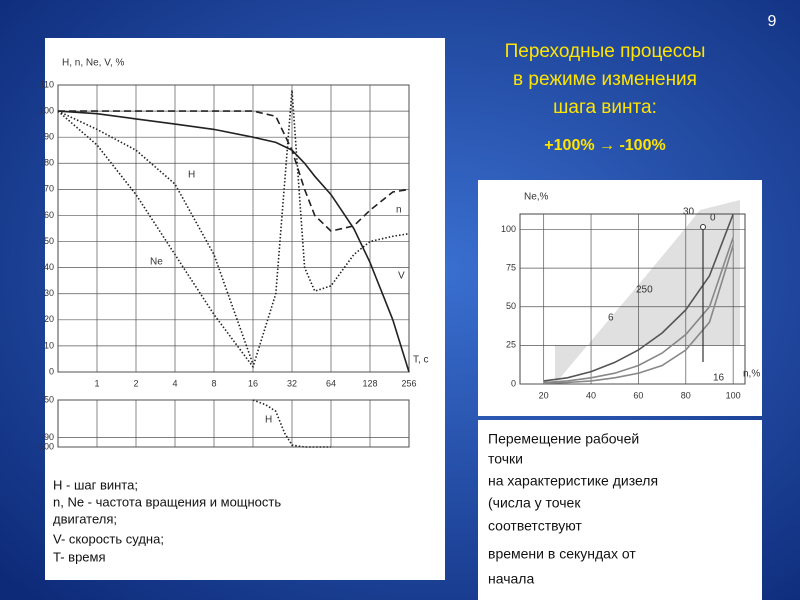 The width and height of the screenshot is (800, 600). Describe the element at coordinates (47, 437) in the screenshot. I see `y-tick-label: -90` at that location.